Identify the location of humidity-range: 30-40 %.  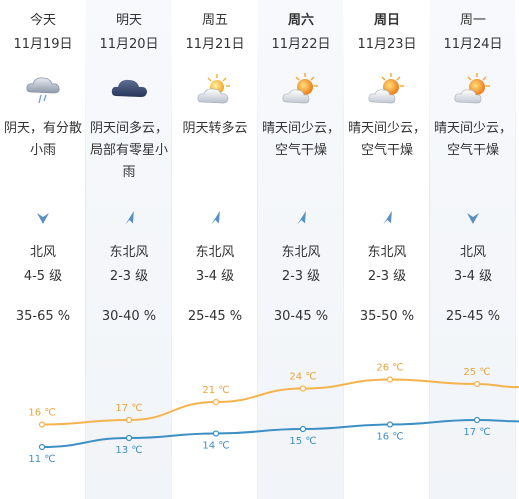
(129, 316).